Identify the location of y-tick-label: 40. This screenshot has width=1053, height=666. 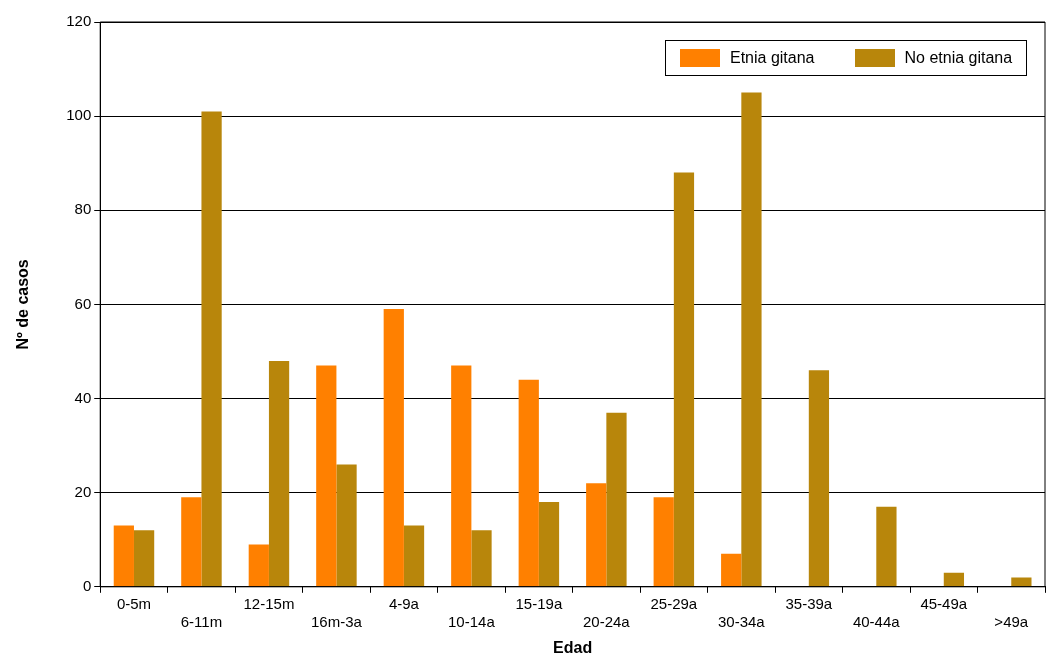
(83, 397).